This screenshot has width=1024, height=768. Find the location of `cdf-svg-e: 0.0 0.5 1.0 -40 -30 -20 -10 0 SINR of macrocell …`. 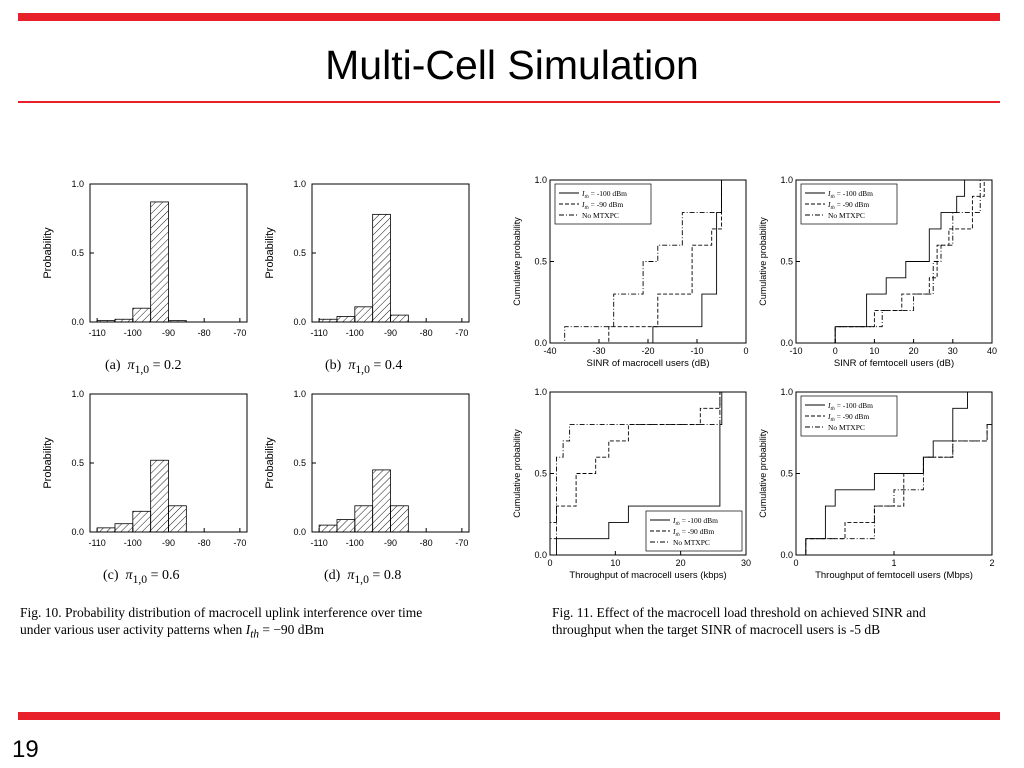

cdf-svg-e: 0.0 0.5 1.0 -40 -30 -20 -10 0 SINR of macrocell … is located at coordinates (630, 272).